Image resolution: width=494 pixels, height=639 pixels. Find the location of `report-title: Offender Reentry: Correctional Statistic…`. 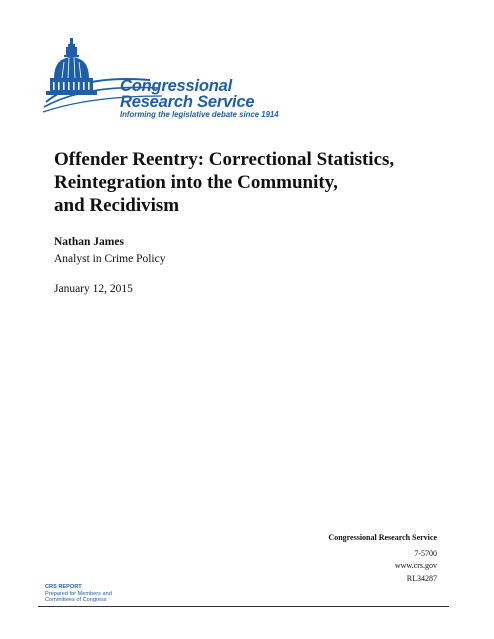

report-title: Offender Reentry: Correctional Statistic… is located at coordinates (254, 182).